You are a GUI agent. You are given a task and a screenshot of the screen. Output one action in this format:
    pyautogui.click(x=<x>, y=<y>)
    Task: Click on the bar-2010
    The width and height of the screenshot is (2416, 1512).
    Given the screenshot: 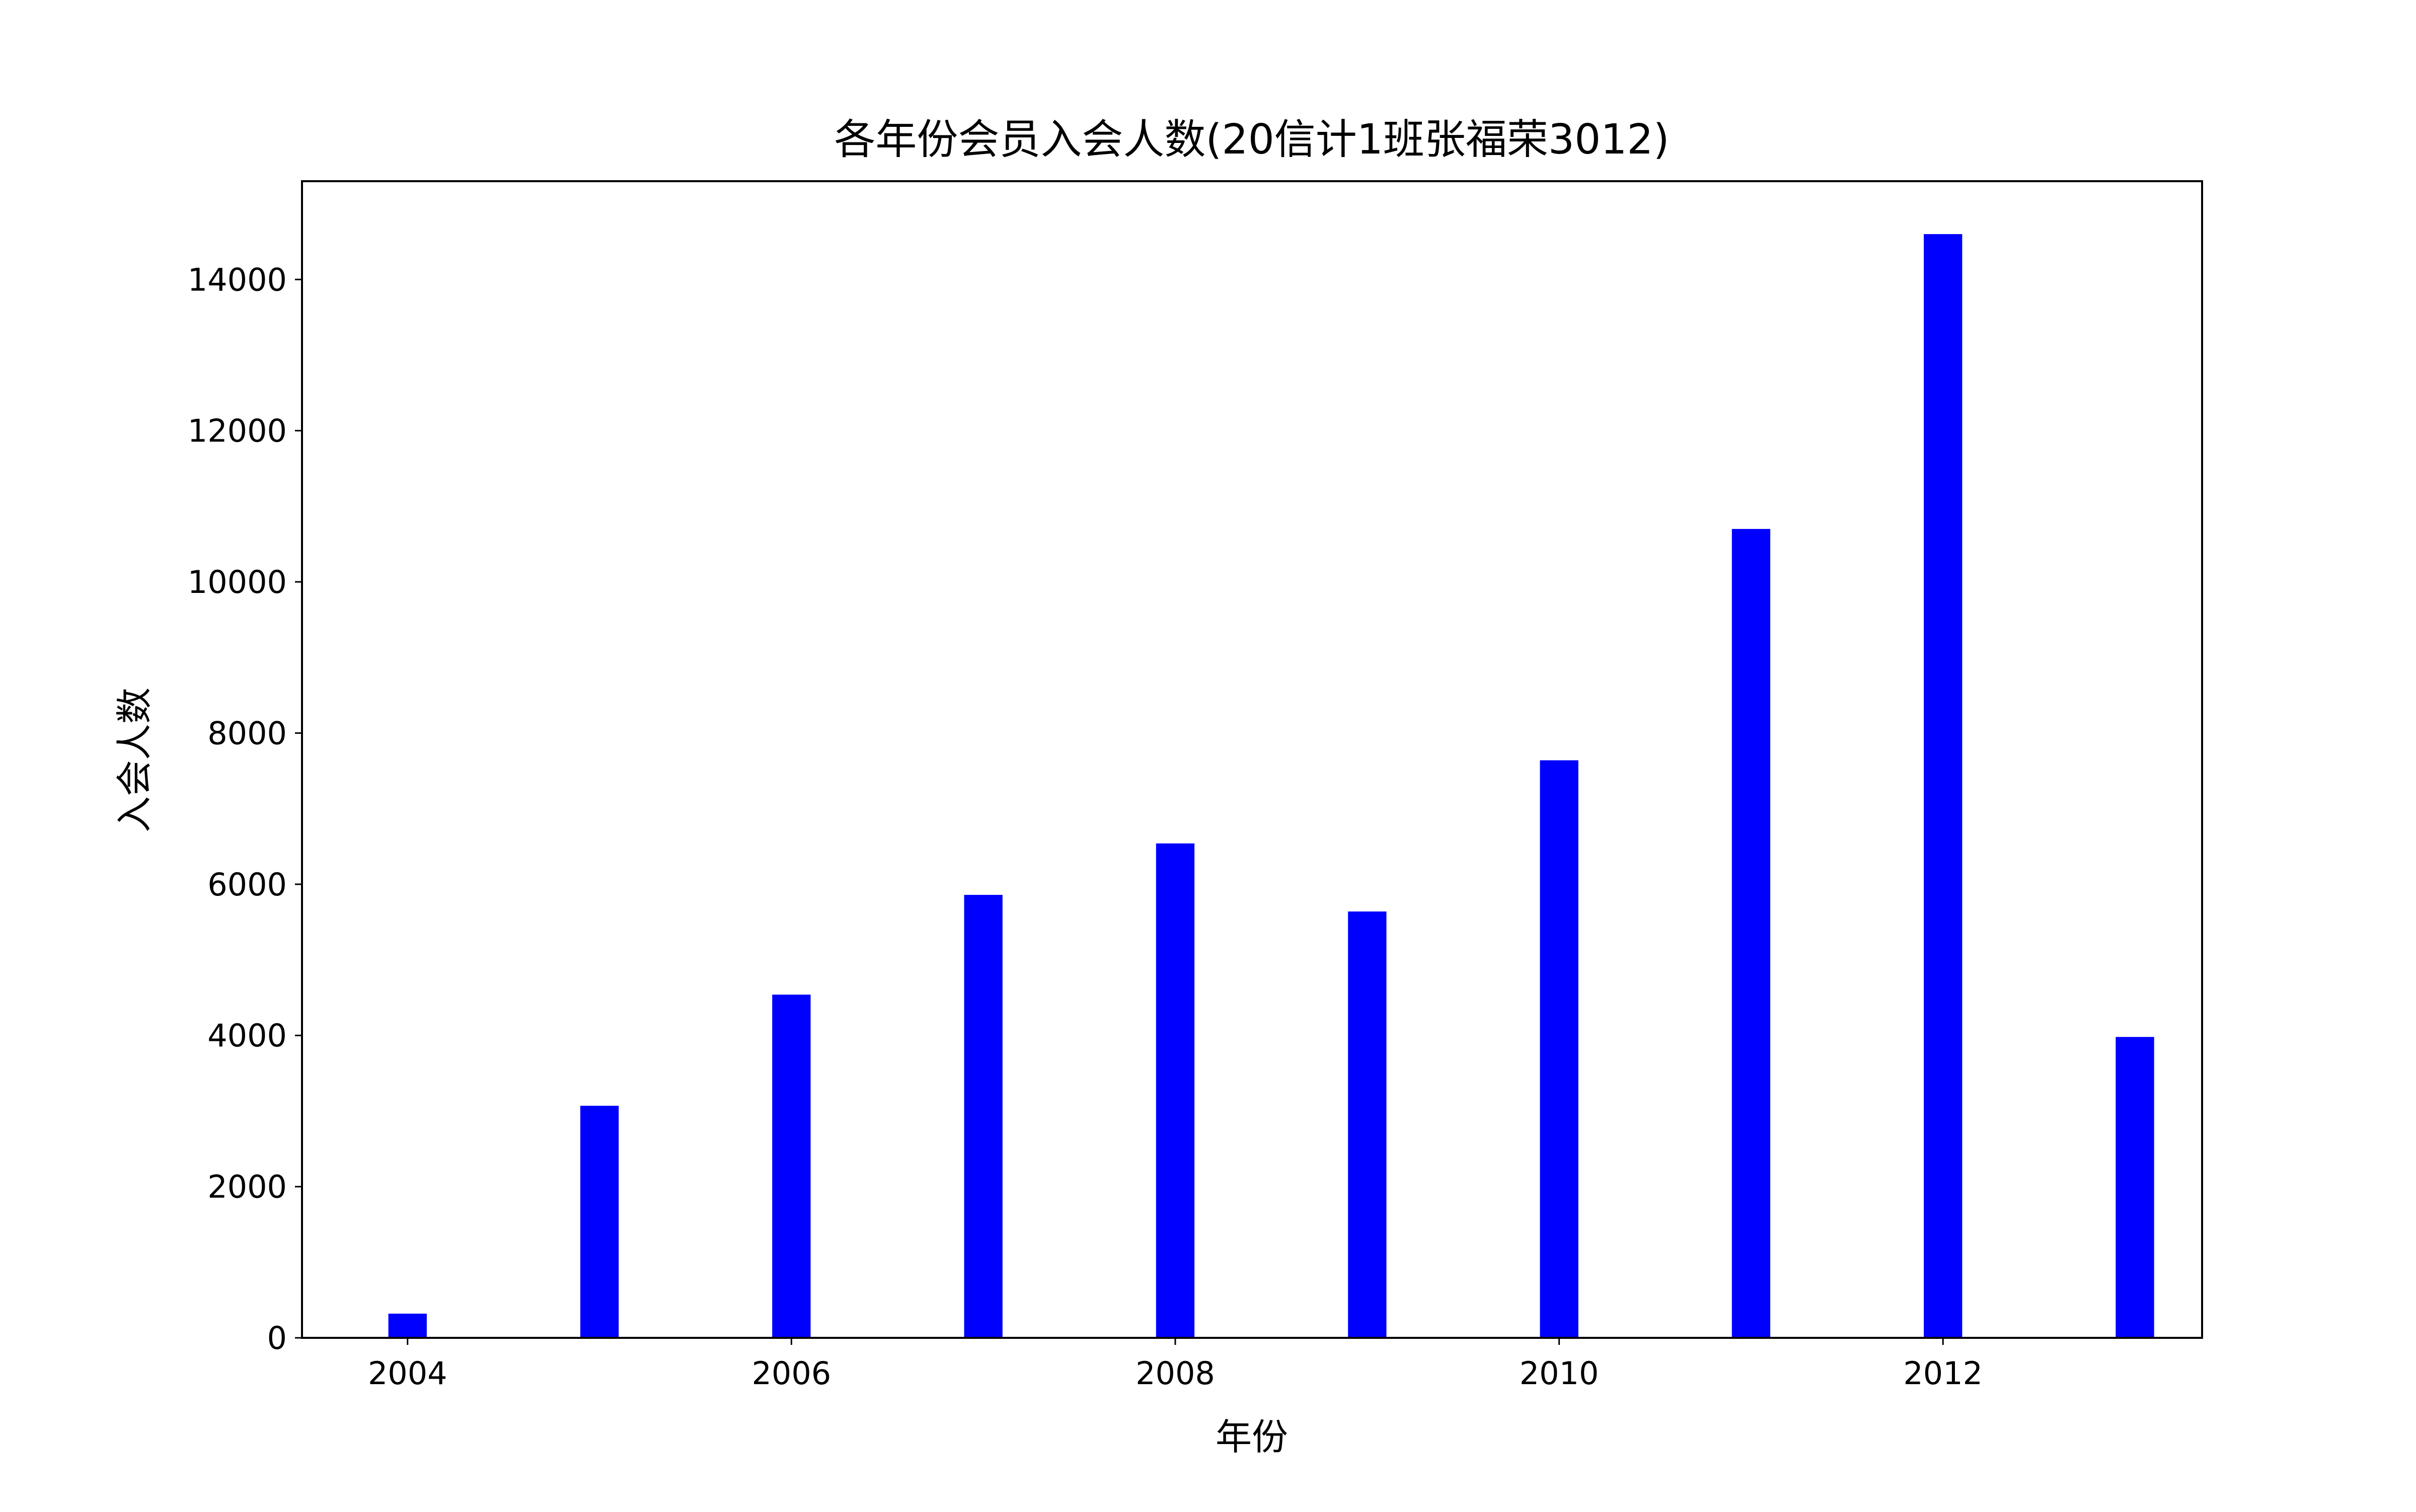 What is the action you would take?
    pyautogui.click(x=1559, y=1049)
    